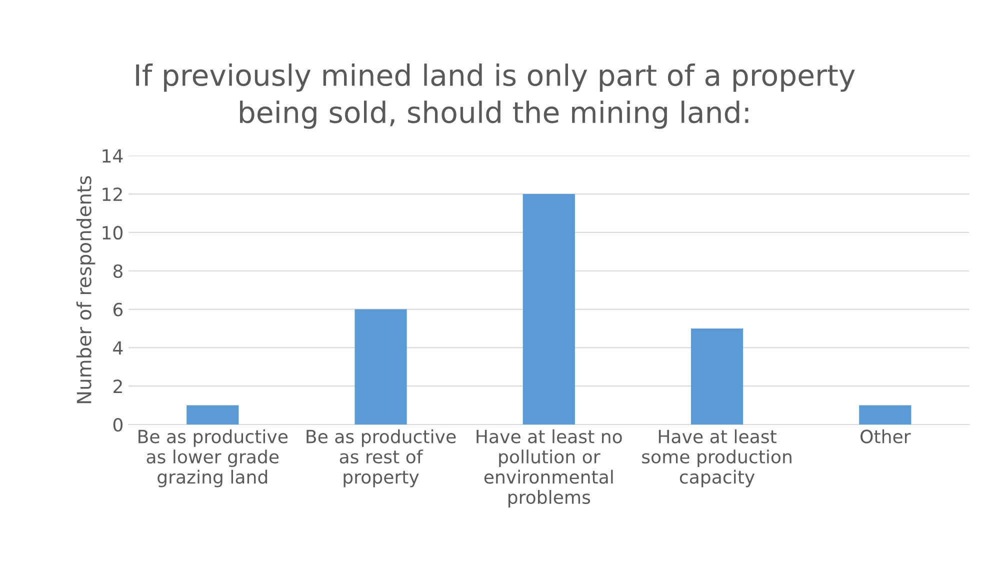 The width and height of the screenshot is (989, 566). I want to click on y-tick-label: 10, so click(112, 233).